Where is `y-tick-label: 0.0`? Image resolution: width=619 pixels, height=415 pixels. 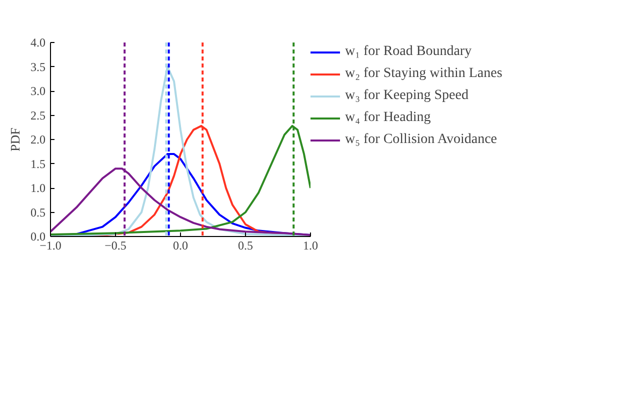
y-tick-label: 0.0 is located at coordinates (38, 237).